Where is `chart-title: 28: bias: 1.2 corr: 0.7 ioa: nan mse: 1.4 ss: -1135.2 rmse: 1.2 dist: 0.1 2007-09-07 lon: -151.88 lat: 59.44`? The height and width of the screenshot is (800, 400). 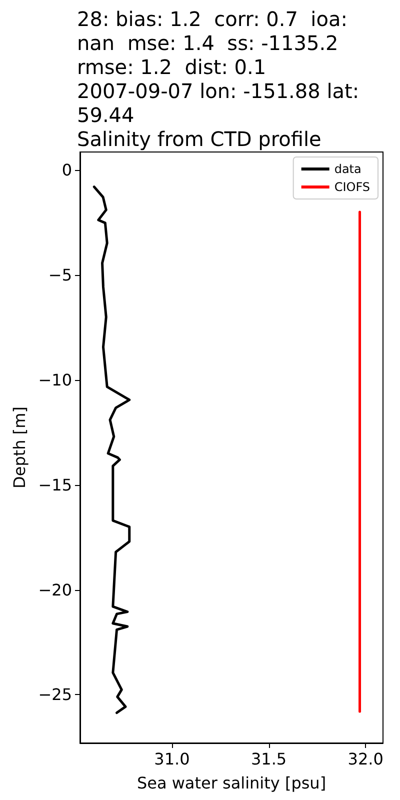 chart-title: 28: bias: 1.2 corr: 0.7 ioa: nan mse: 1.4 ss: -1135.2 rmse: 1.2 dist: 0.1 2007-09-07 lon: -151.88 lat: 59.44 is located at coordinates (218, 67).